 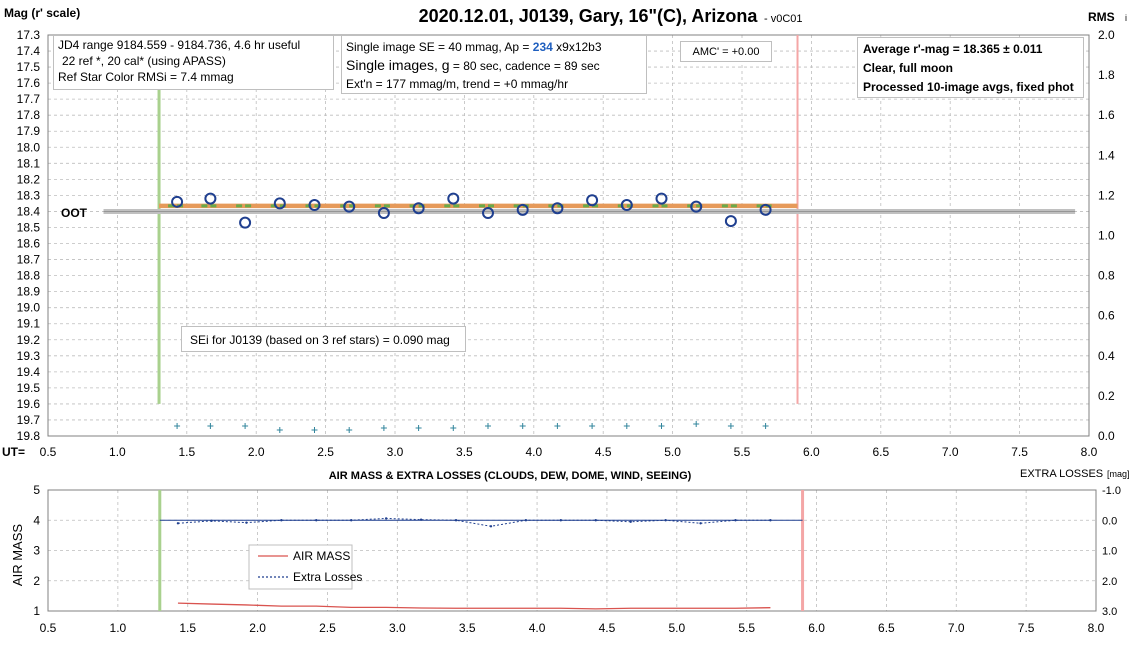 What do you see at coordinates (36, 581) in the screenshot?
I see `bottom-y-tick-label: 2` at bounding box center [36, 581].